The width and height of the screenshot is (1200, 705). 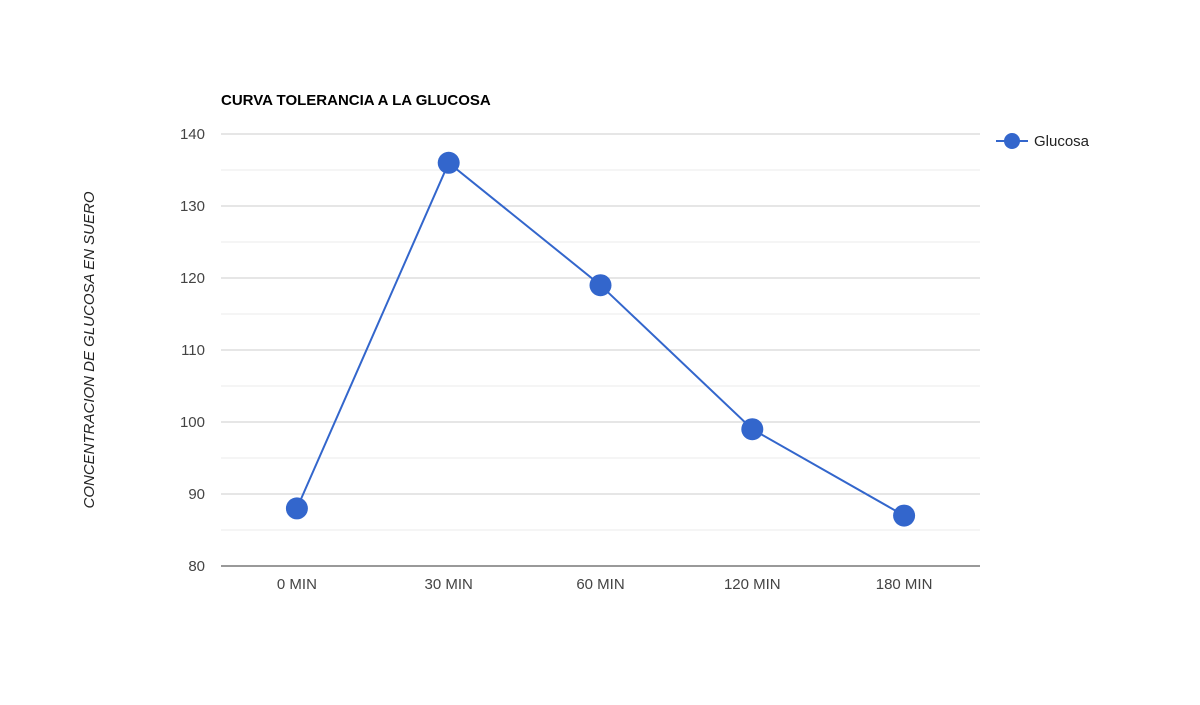 I want to click on x-tick-label: 0 MIN, so click(x=297, y=584).